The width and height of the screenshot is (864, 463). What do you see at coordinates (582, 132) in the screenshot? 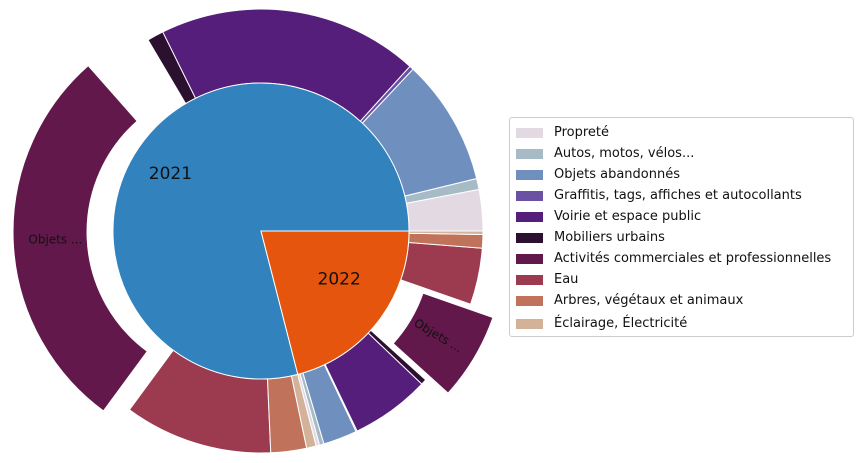
I see `legend-label: Propreté` at bounding box center [582, 132].